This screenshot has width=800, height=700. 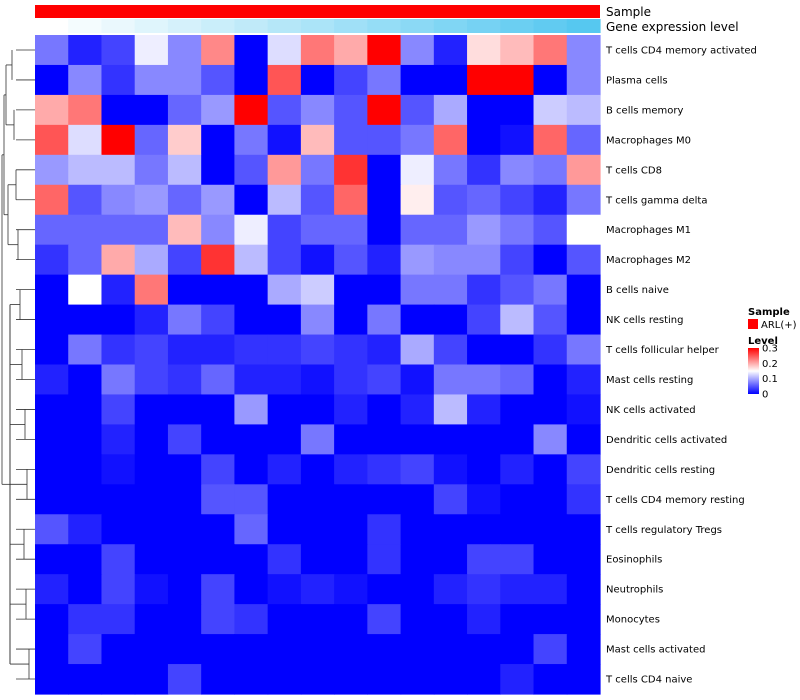 I want to click on legend-tick-label: 0, so click(x=765, y=395).